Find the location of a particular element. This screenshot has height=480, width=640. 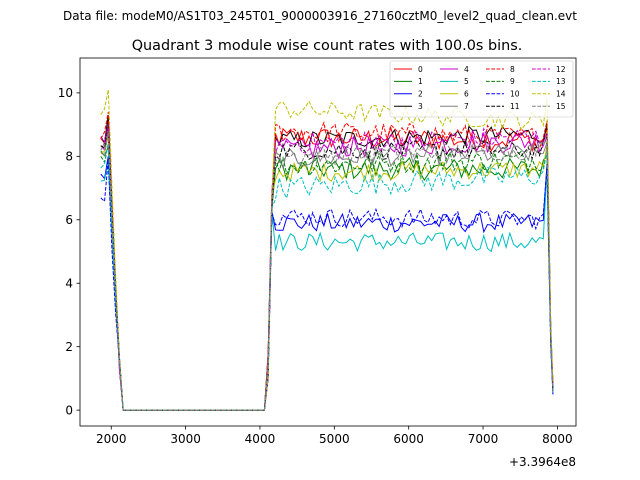

y-axis: 0 2 4 6 8 10 is located at coordinates (69, 251).